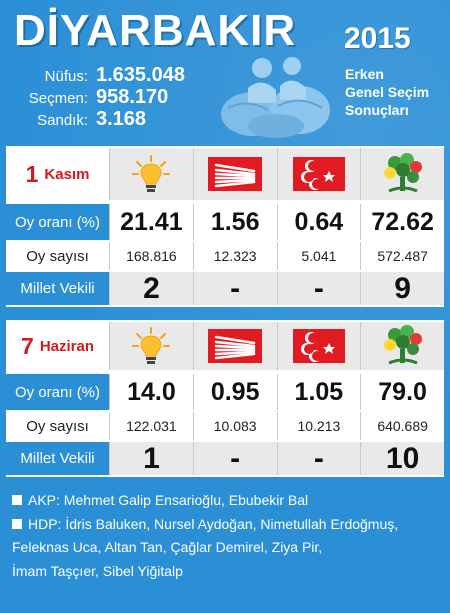 The image size is (450, 613). I want to click on vote-share-chp: 0.95, so click(234, 392).